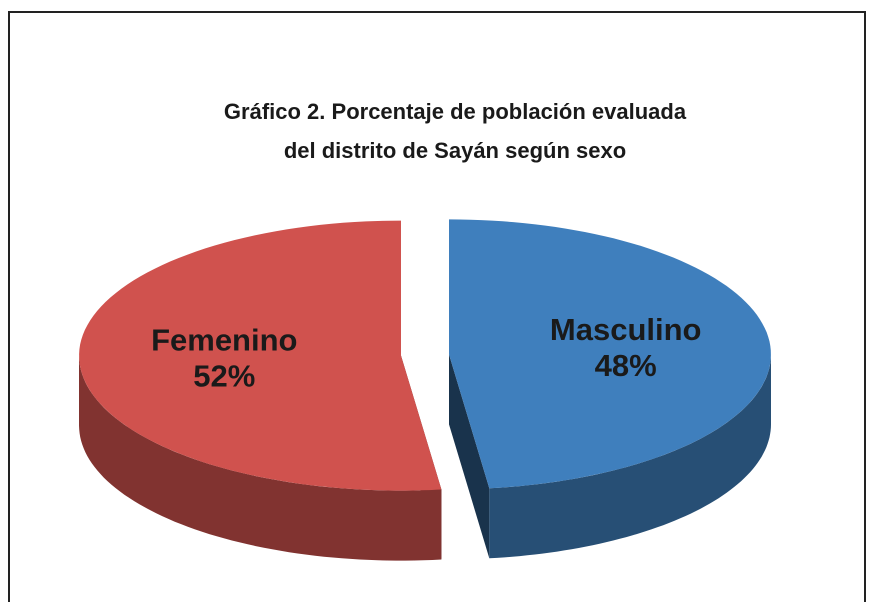 This screenshot has height=602, width=873. I want to click on slice-edge, so click(469, 456).